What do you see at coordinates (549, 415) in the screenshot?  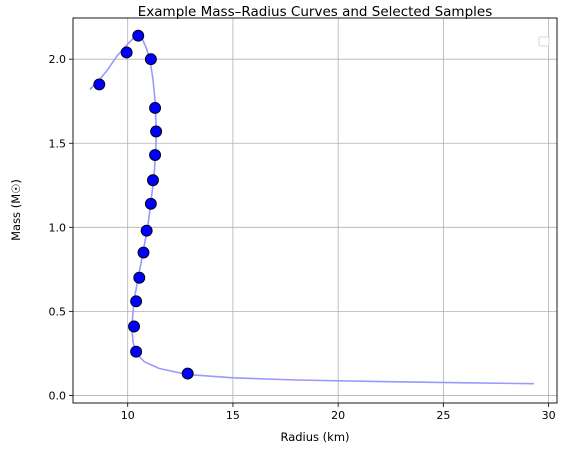 I see `x-tick-label: 30` at bounding box center [549, 415].